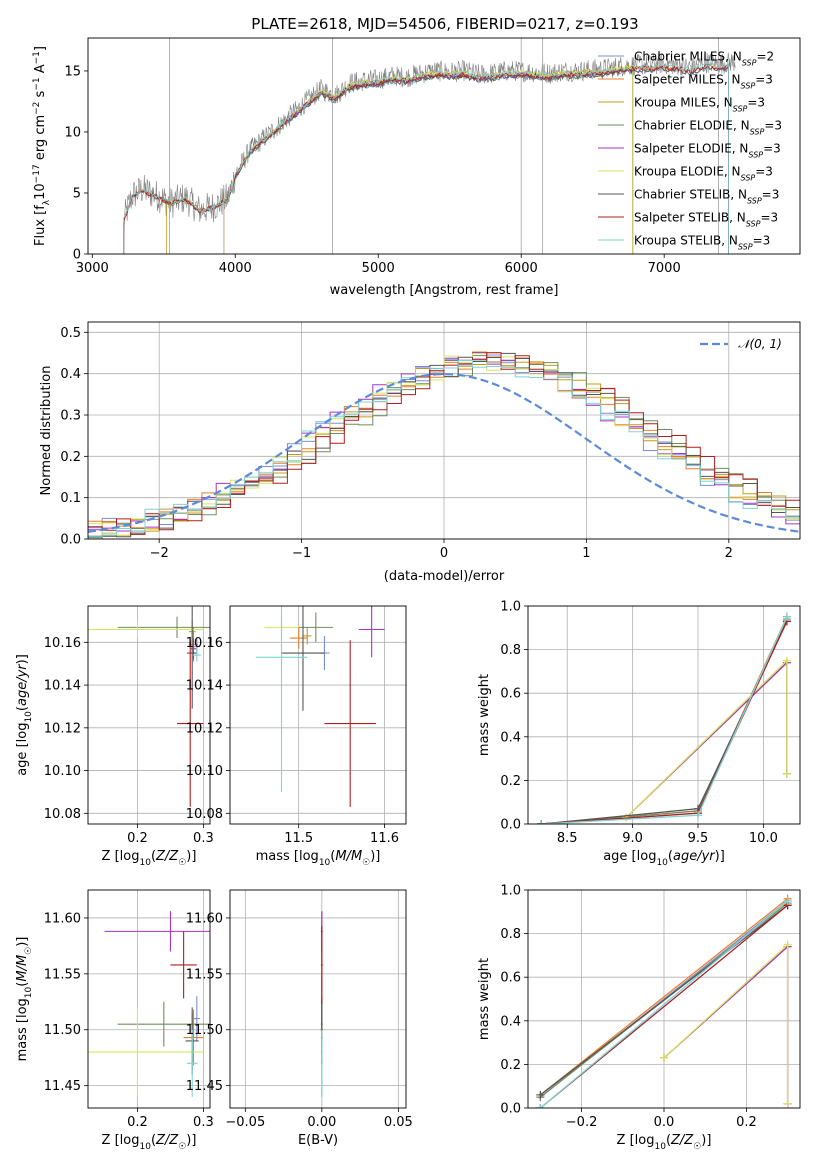  Describe the element at coordinates (301, 553) in the screenshot. I see `x-tick-label: −1` at that location.